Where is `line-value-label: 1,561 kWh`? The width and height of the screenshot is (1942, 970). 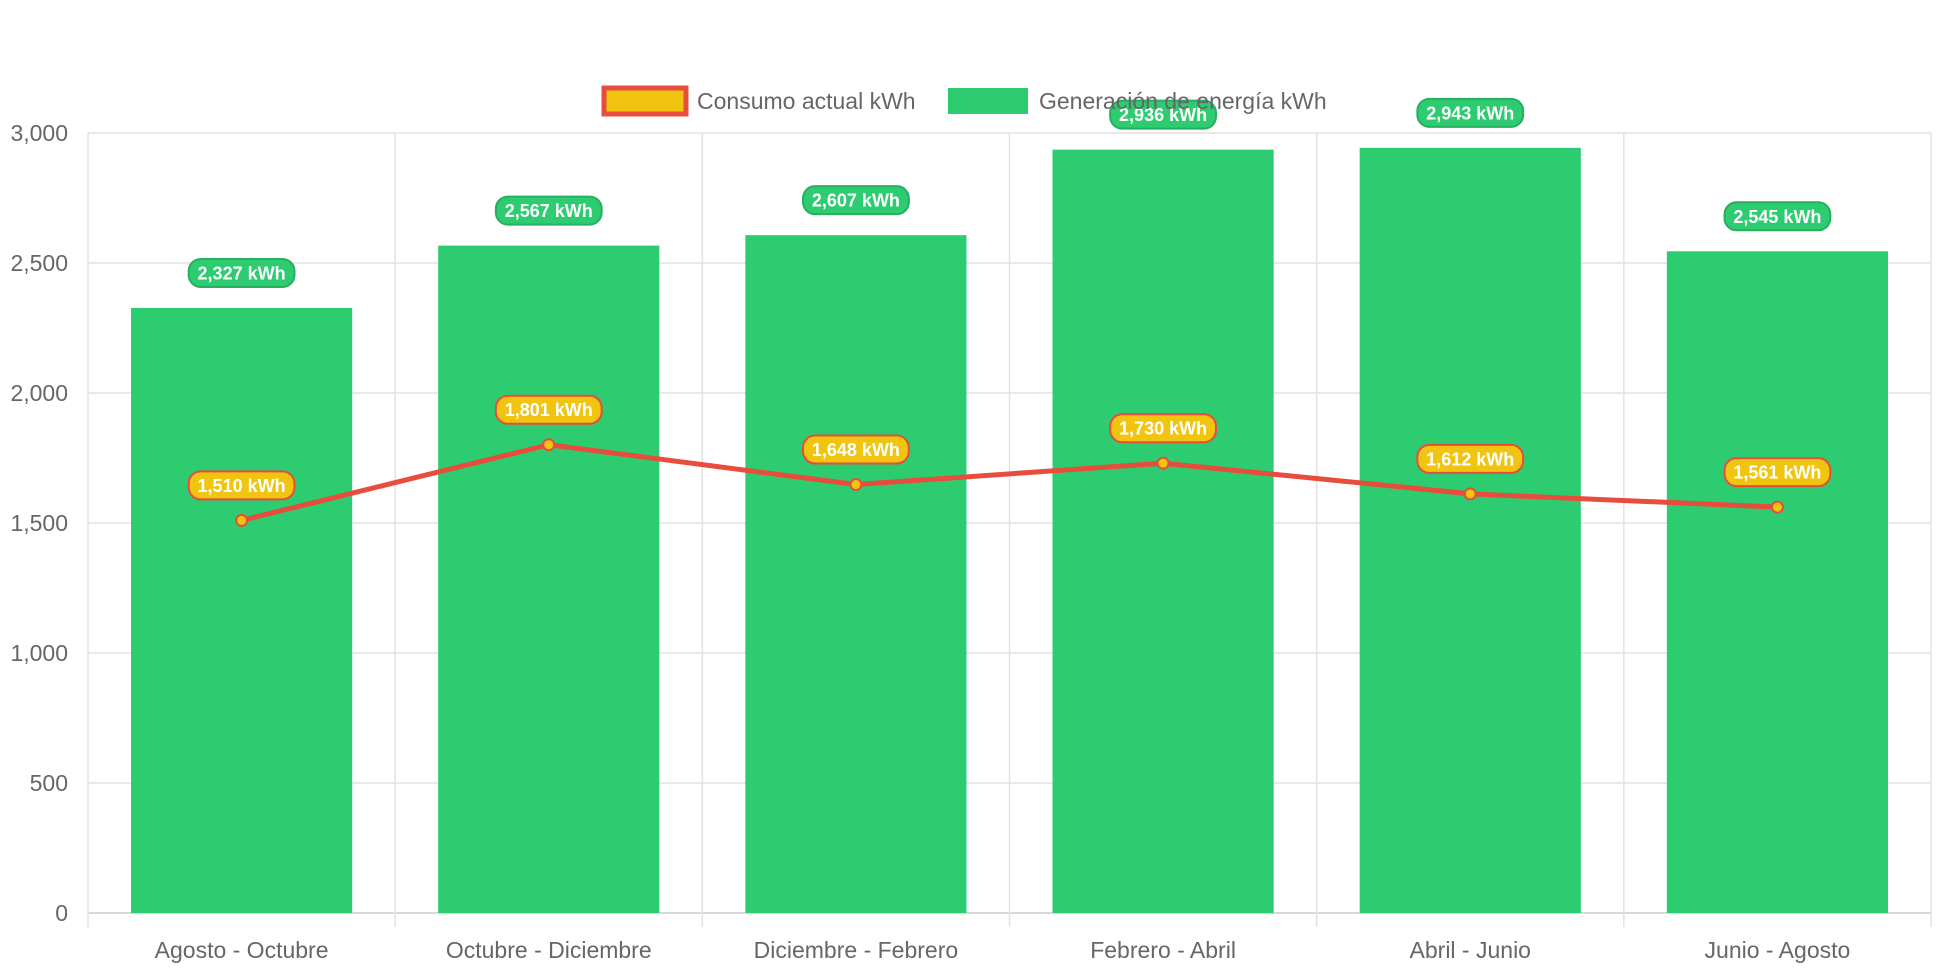
line-value-label: 1,561 kWh is located at coordinates (1777, 473).